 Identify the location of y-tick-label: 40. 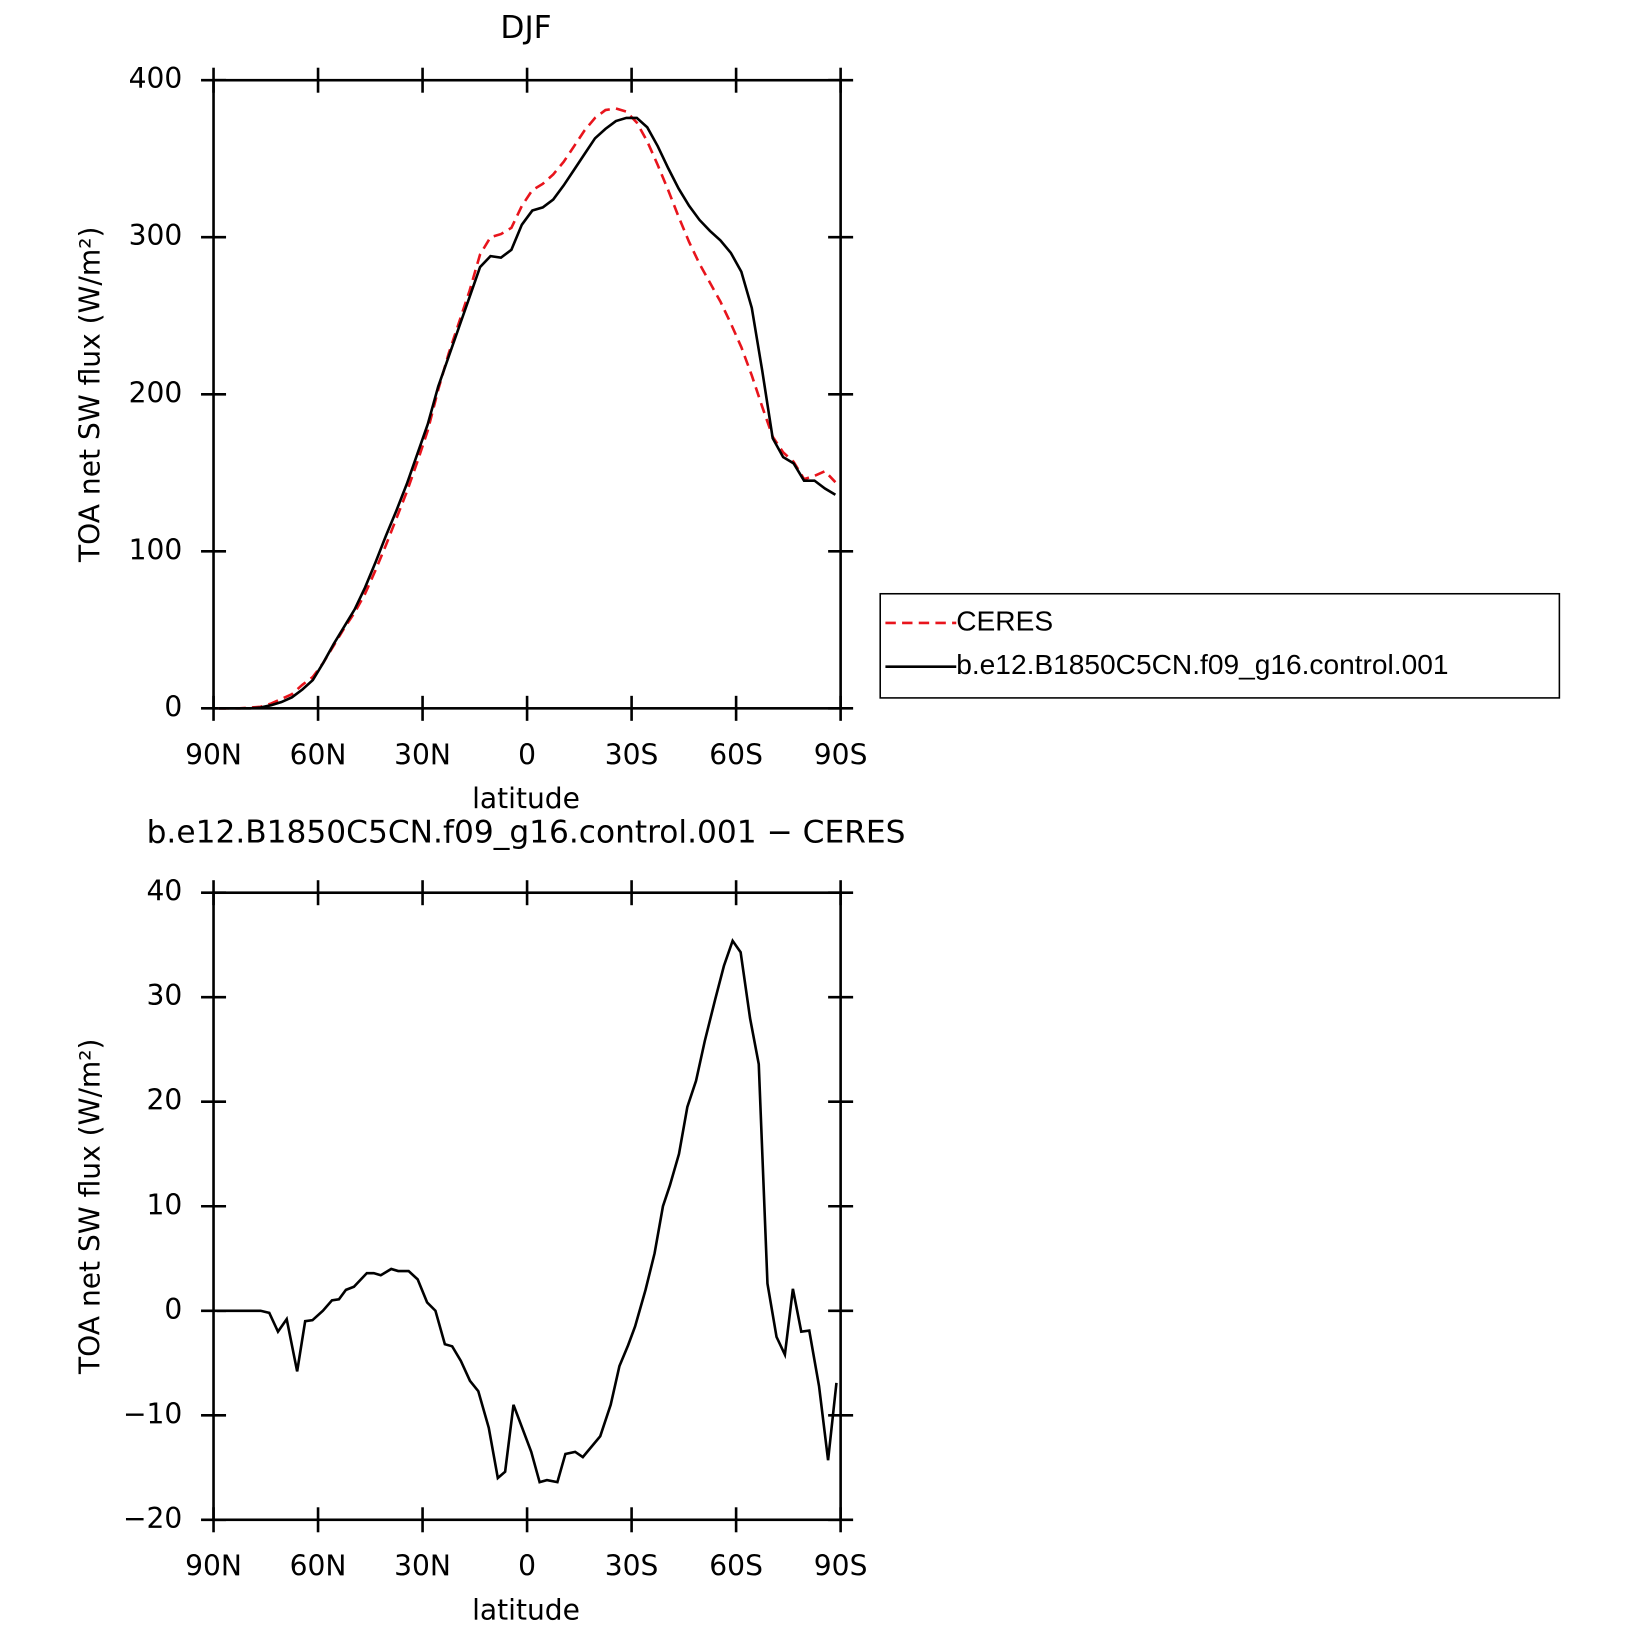
(165, 891).